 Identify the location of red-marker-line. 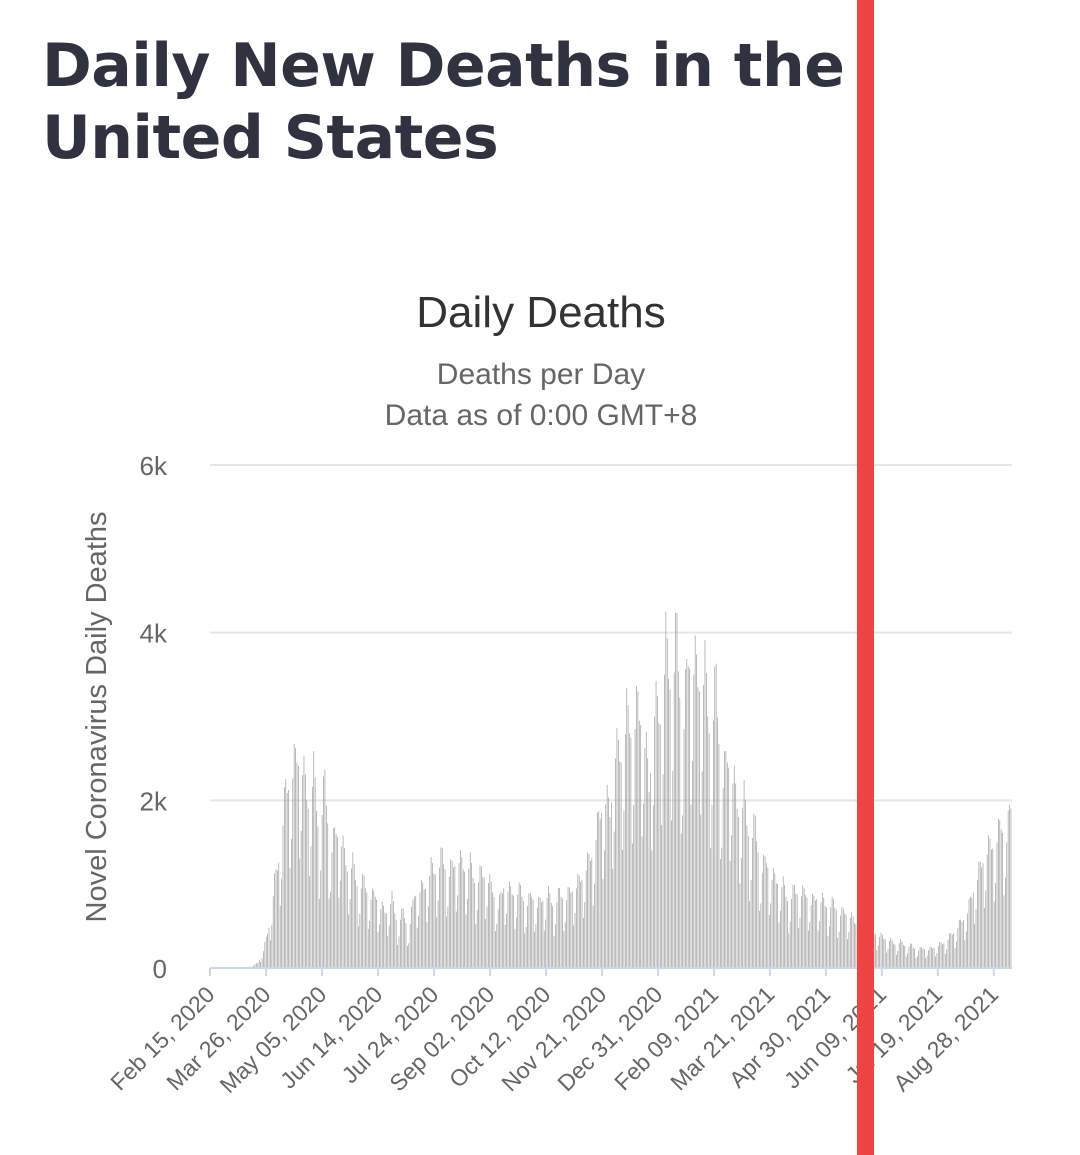
(865, 577).